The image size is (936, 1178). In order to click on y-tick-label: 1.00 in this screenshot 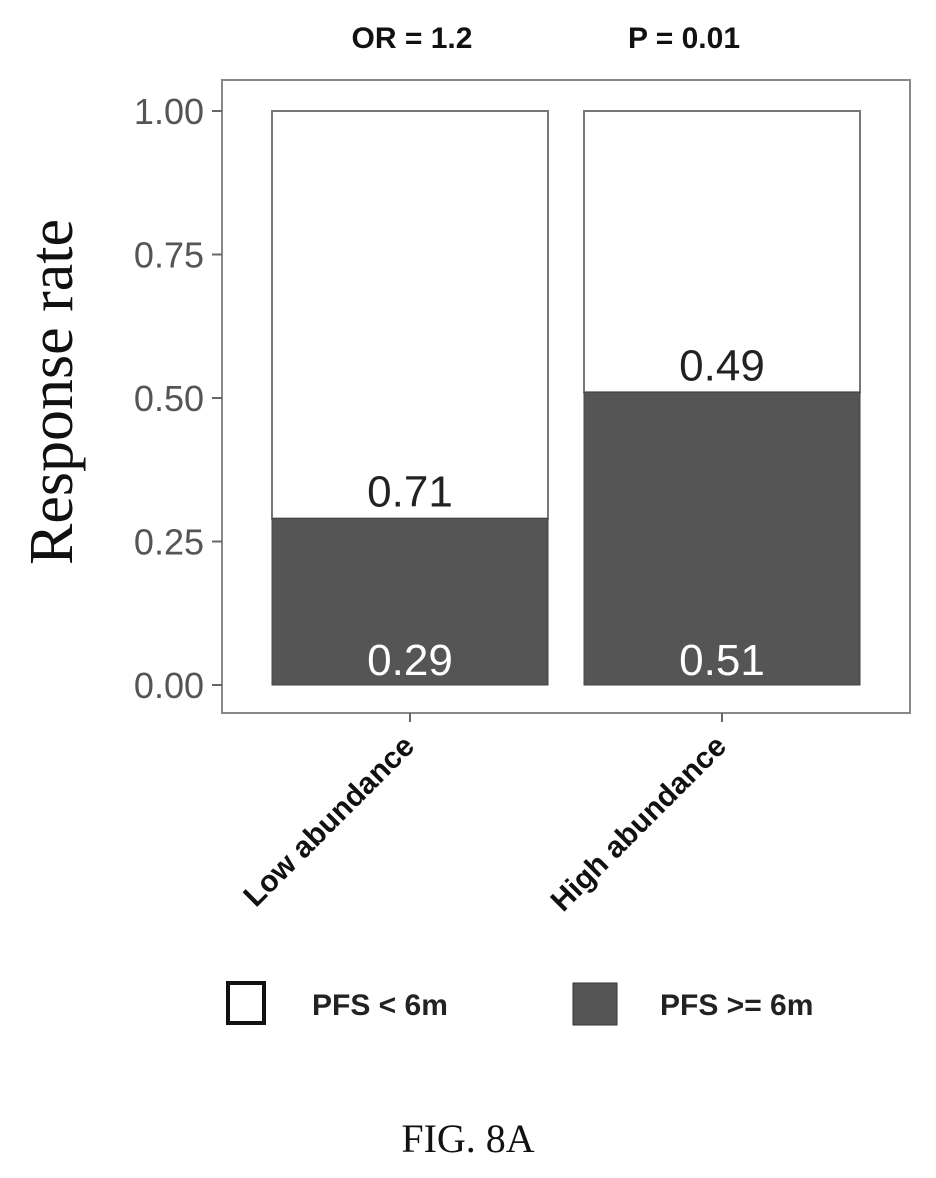, I will do `click(169, 111)`.